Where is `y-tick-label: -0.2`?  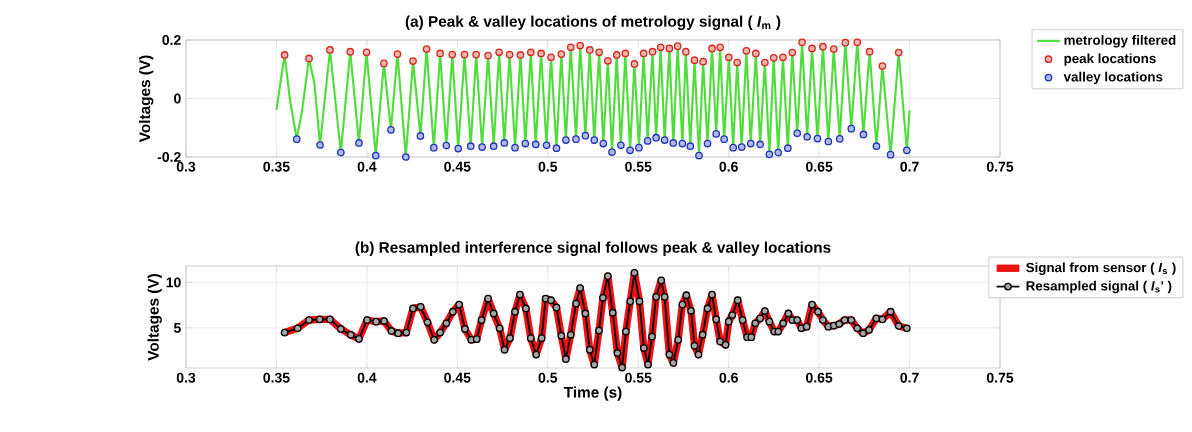
y-tick-label: -0.2 is located at coordinates (169, 157).